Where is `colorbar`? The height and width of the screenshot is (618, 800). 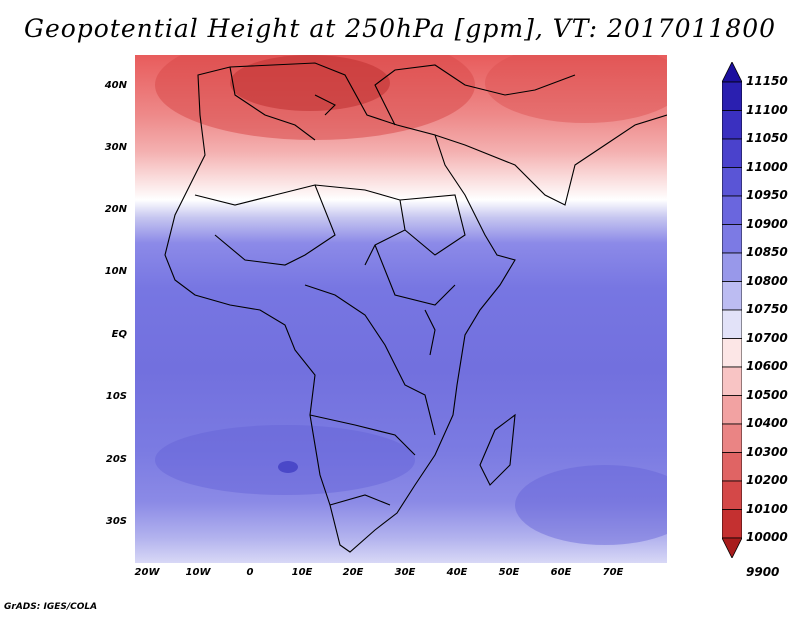 colorbar is located at coordinates (732, 310).